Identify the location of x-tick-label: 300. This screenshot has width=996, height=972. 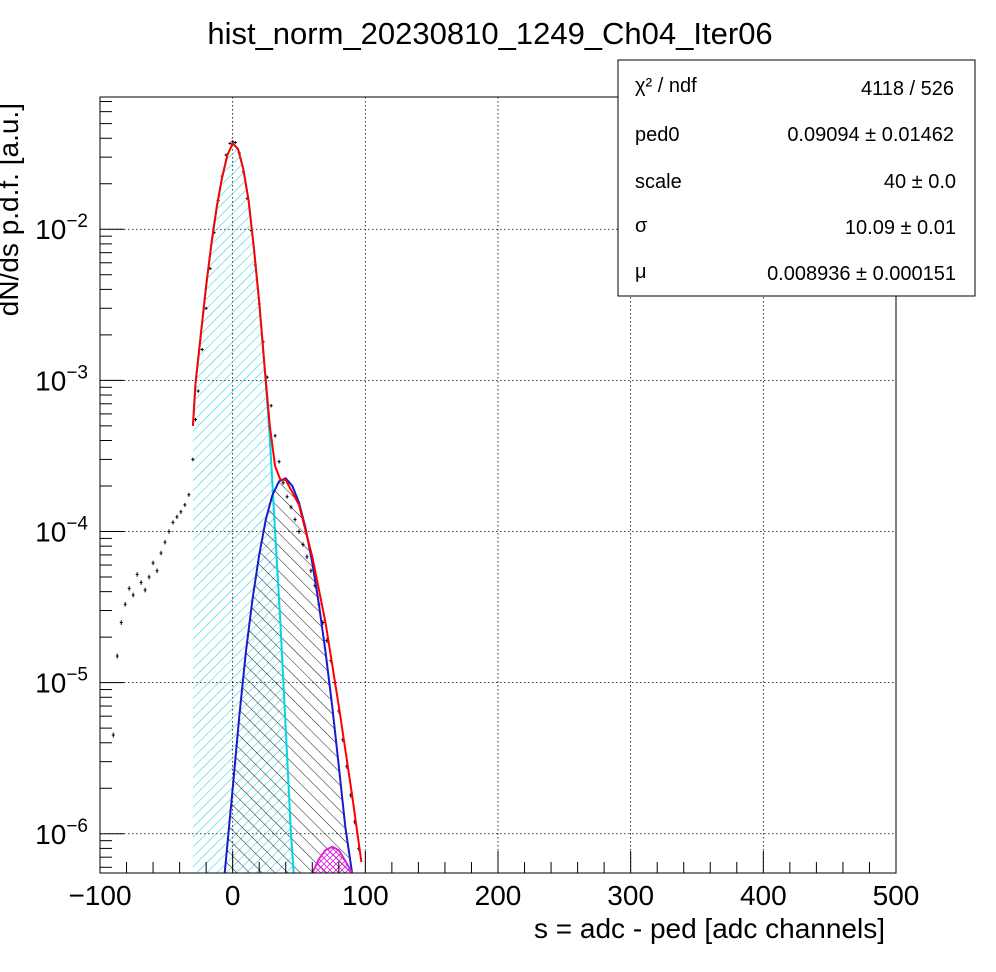
(630, 895).